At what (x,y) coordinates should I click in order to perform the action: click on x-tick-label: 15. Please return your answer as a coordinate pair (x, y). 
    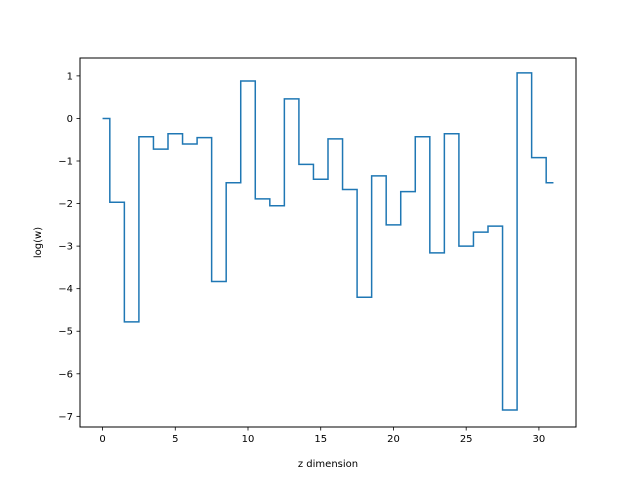
    Looking at the image, I should click on (320, 439).